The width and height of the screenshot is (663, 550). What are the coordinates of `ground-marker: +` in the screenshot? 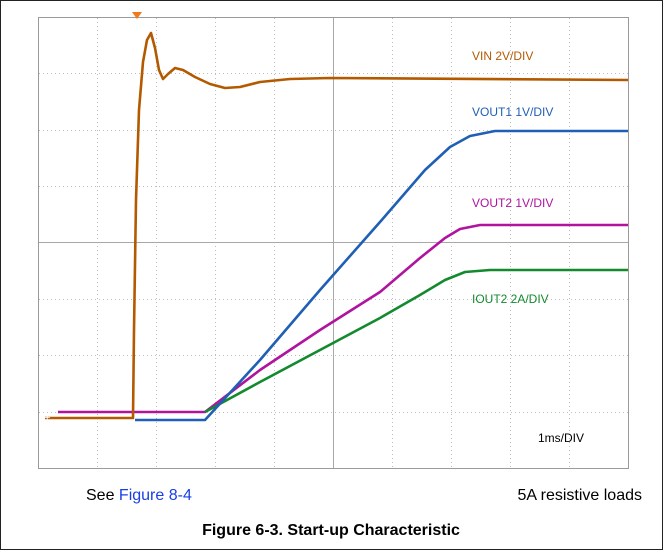 It's located at (47, 418).